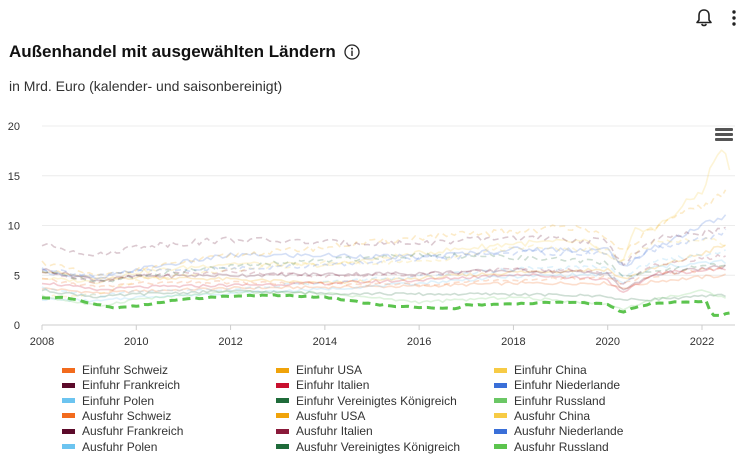 This screenshot has width=752, height=464. What do you see at coordinates (372, 336) in the screenshot?
I see `x-axis-ticks: 2008 2010 2012 2014 2016 2018 2020 2022` at bounding box center [372, 336].